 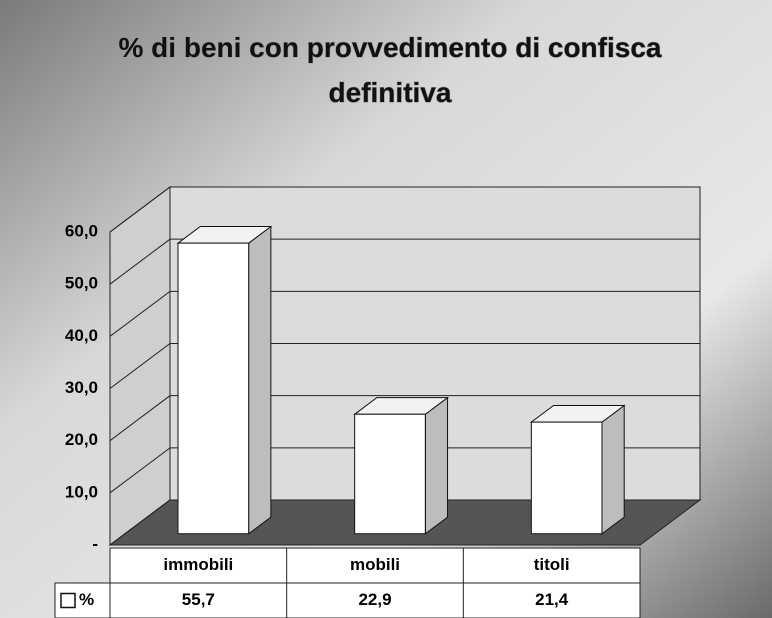 What do you see at coordinates (81, 491) in the screenshot?
I see `y-tick-label: 10,0` at bounding box center [81, 491].